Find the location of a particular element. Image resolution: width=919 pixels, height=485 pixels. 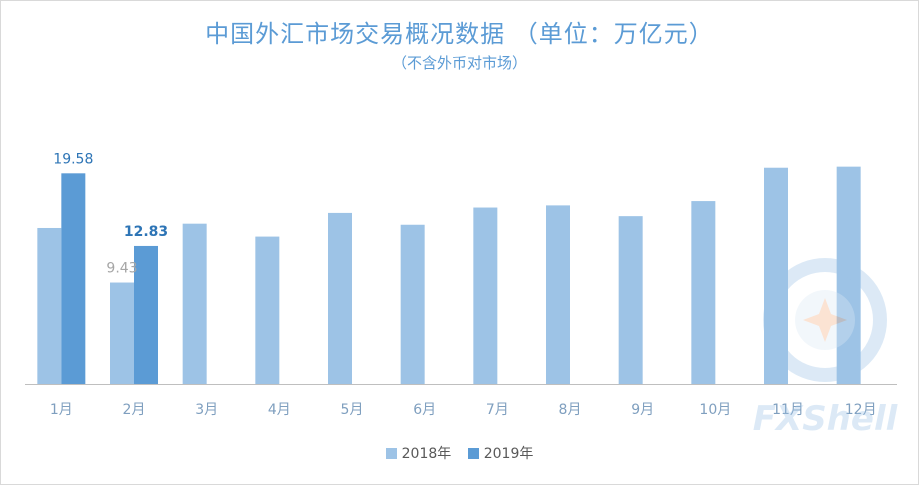

data-labels: 19.58 9.43 12.83 is located at coordinates (110, 213).